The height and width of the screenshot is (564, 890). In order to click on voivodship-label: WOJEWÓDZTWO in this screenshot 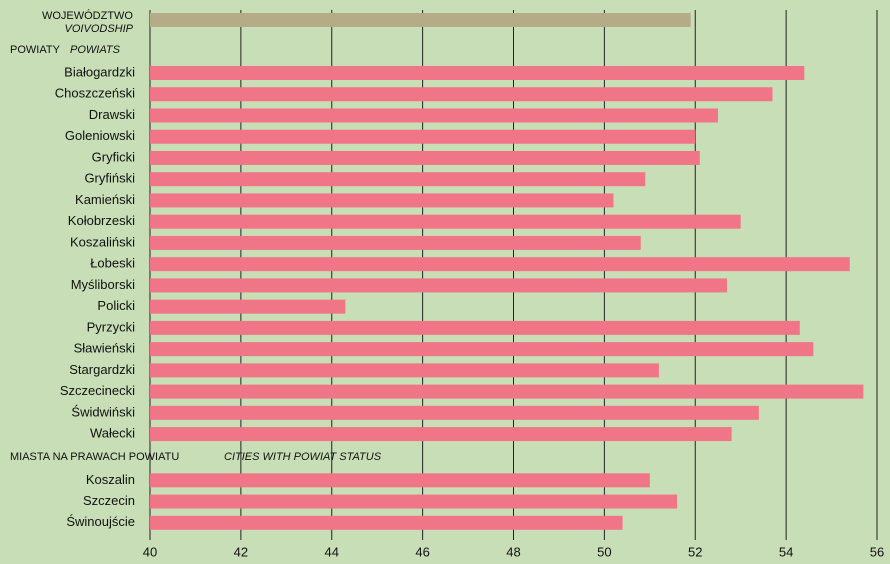, I will do `click(87, 15)`.